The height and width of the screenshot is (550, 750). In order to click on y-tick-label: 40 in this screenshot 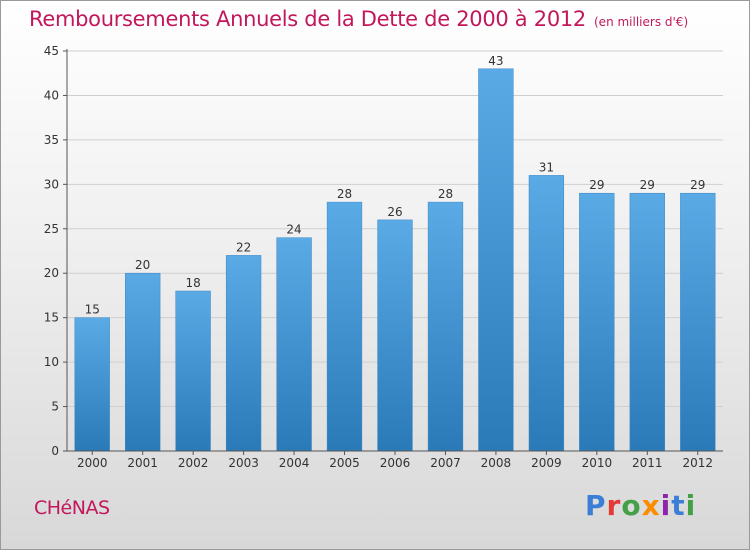, I will do `click(51, 95)`.